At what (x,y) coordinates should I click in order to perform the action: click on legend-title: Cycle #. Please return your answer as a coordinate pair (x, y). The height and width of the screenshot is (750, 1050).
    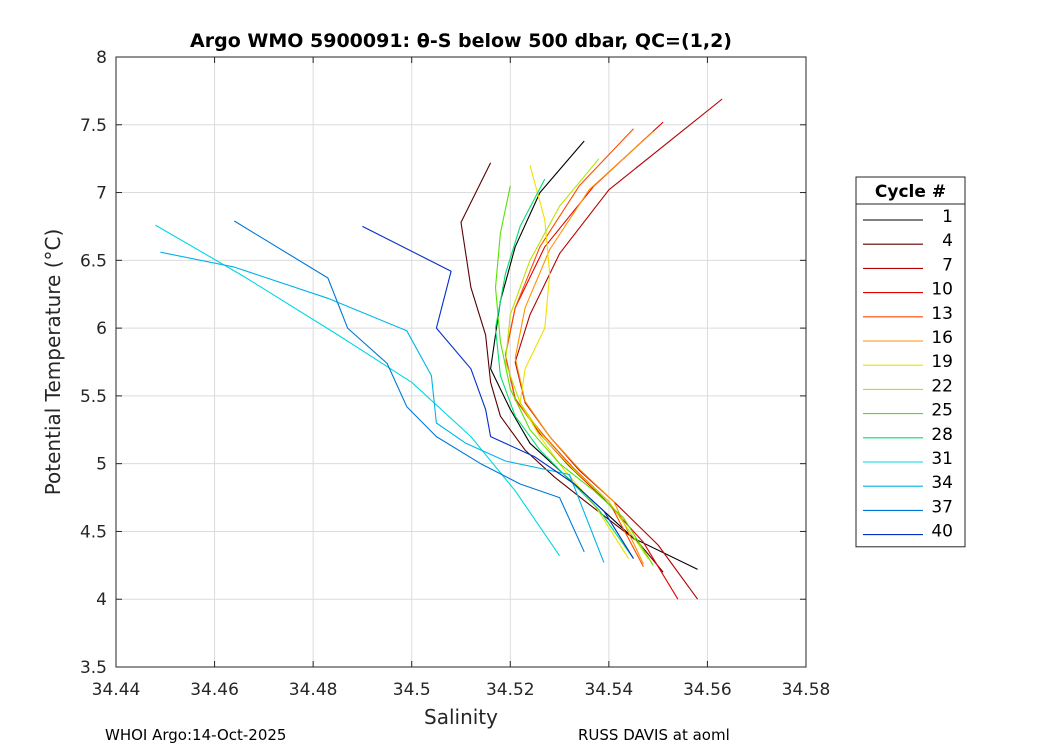
    Looking at the image, I should click on (910, 192).